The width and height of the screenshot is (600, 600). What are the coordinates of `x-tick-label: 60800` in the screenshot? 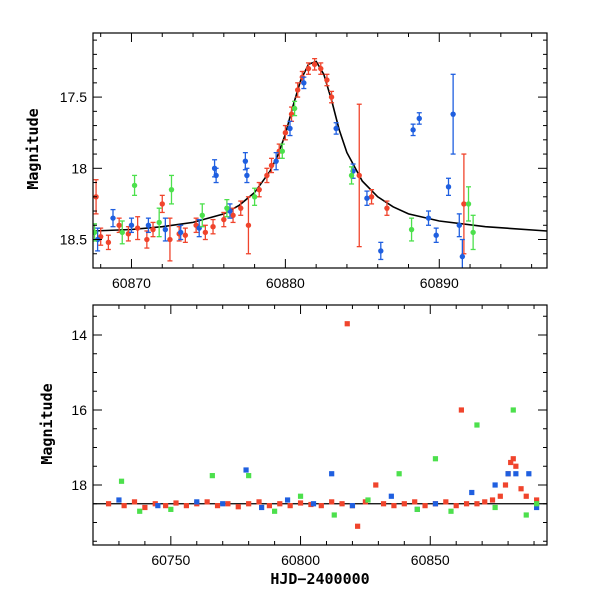 It's located at (300, 560).